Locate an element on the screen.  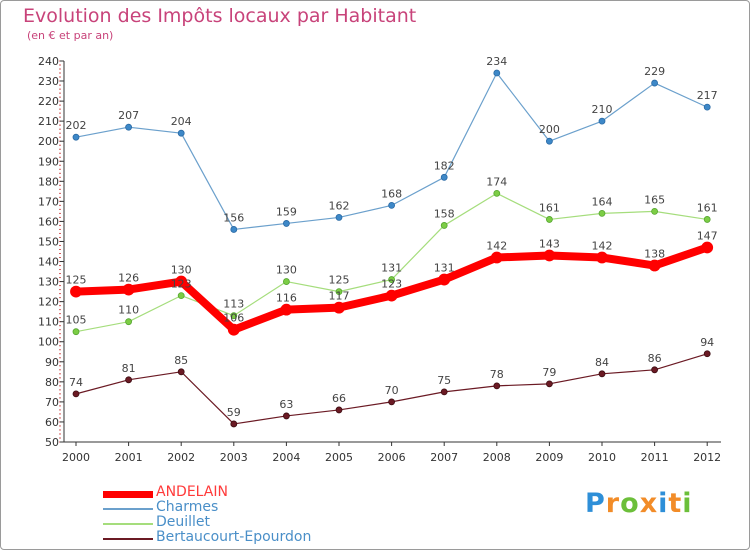
y-tick-label: 210 is located at coordinates (48, 121).